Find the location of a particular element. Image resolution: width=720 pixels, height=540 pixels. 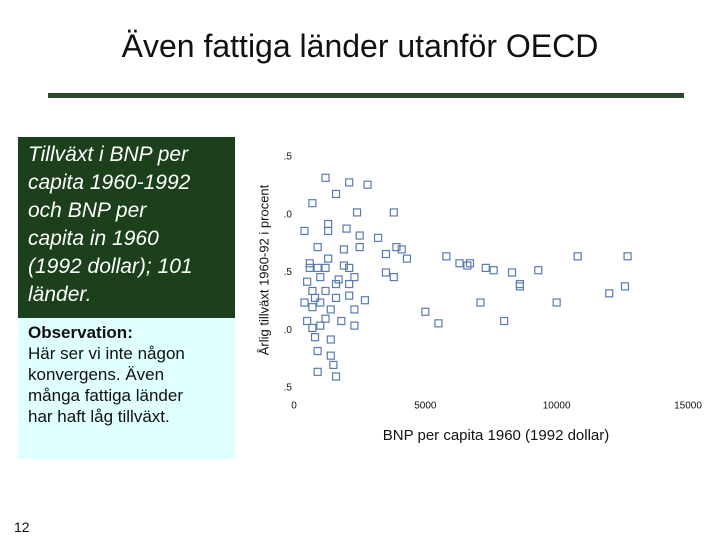

x-tick-label: 0 is located at coordinates (294, 406).